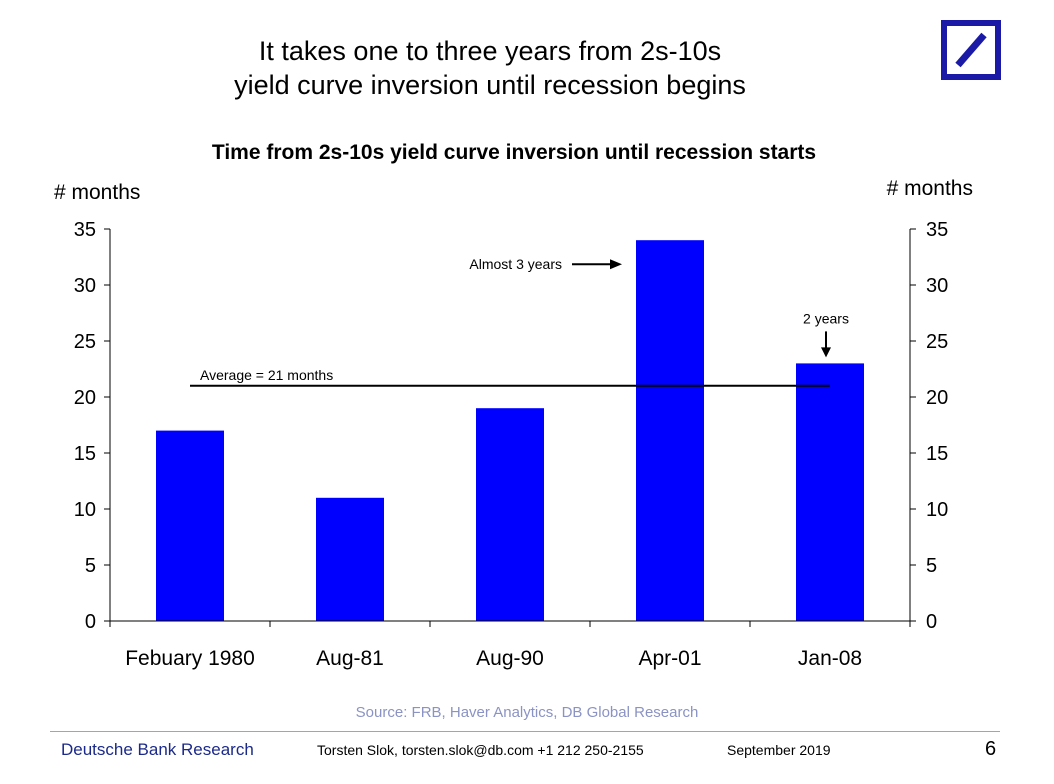  What do you see at coordinates (937, 286) in the screenshot?
I see `y-tick-label-right: 30` at bounding box center [937, 286].